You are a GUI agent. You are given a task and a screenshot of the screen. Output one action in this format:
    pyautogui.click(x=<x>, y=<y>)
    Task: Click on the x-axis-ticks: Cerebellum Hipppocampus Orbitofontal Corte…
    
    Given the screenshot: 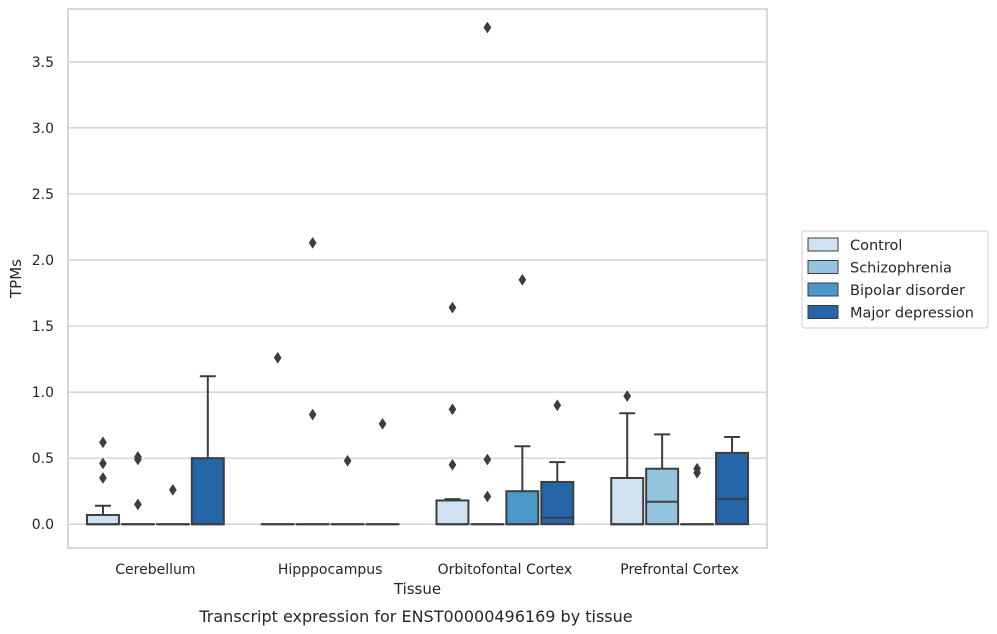 What is the action you would take?
    pyautogui.click(x=427, y=570)
    